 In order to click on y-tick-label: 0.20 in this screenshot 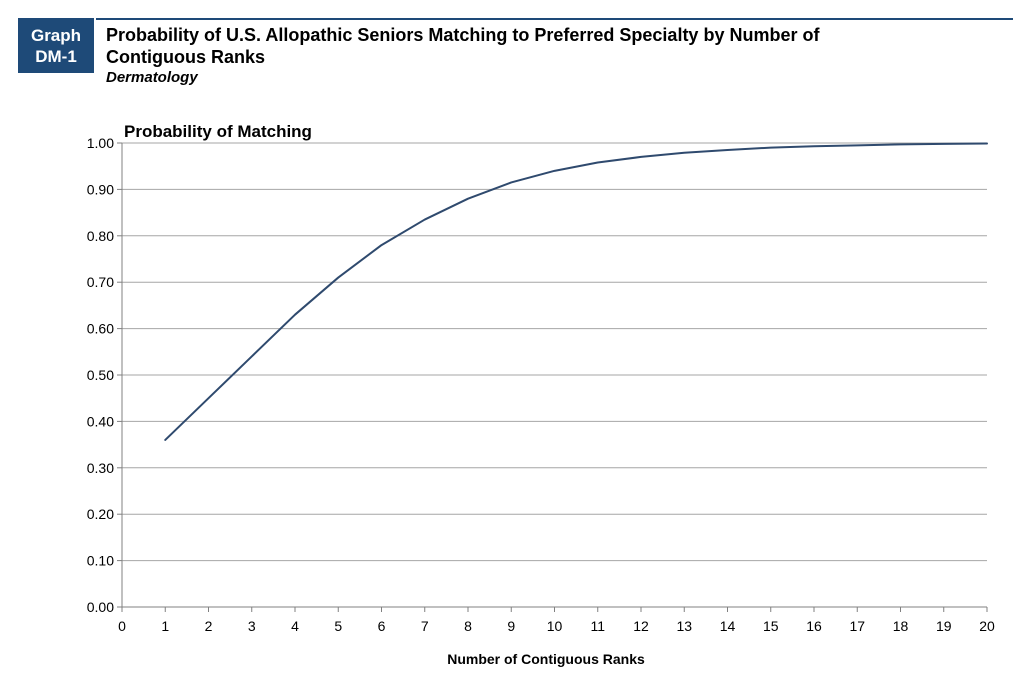, I will do `click(100, 514)`.